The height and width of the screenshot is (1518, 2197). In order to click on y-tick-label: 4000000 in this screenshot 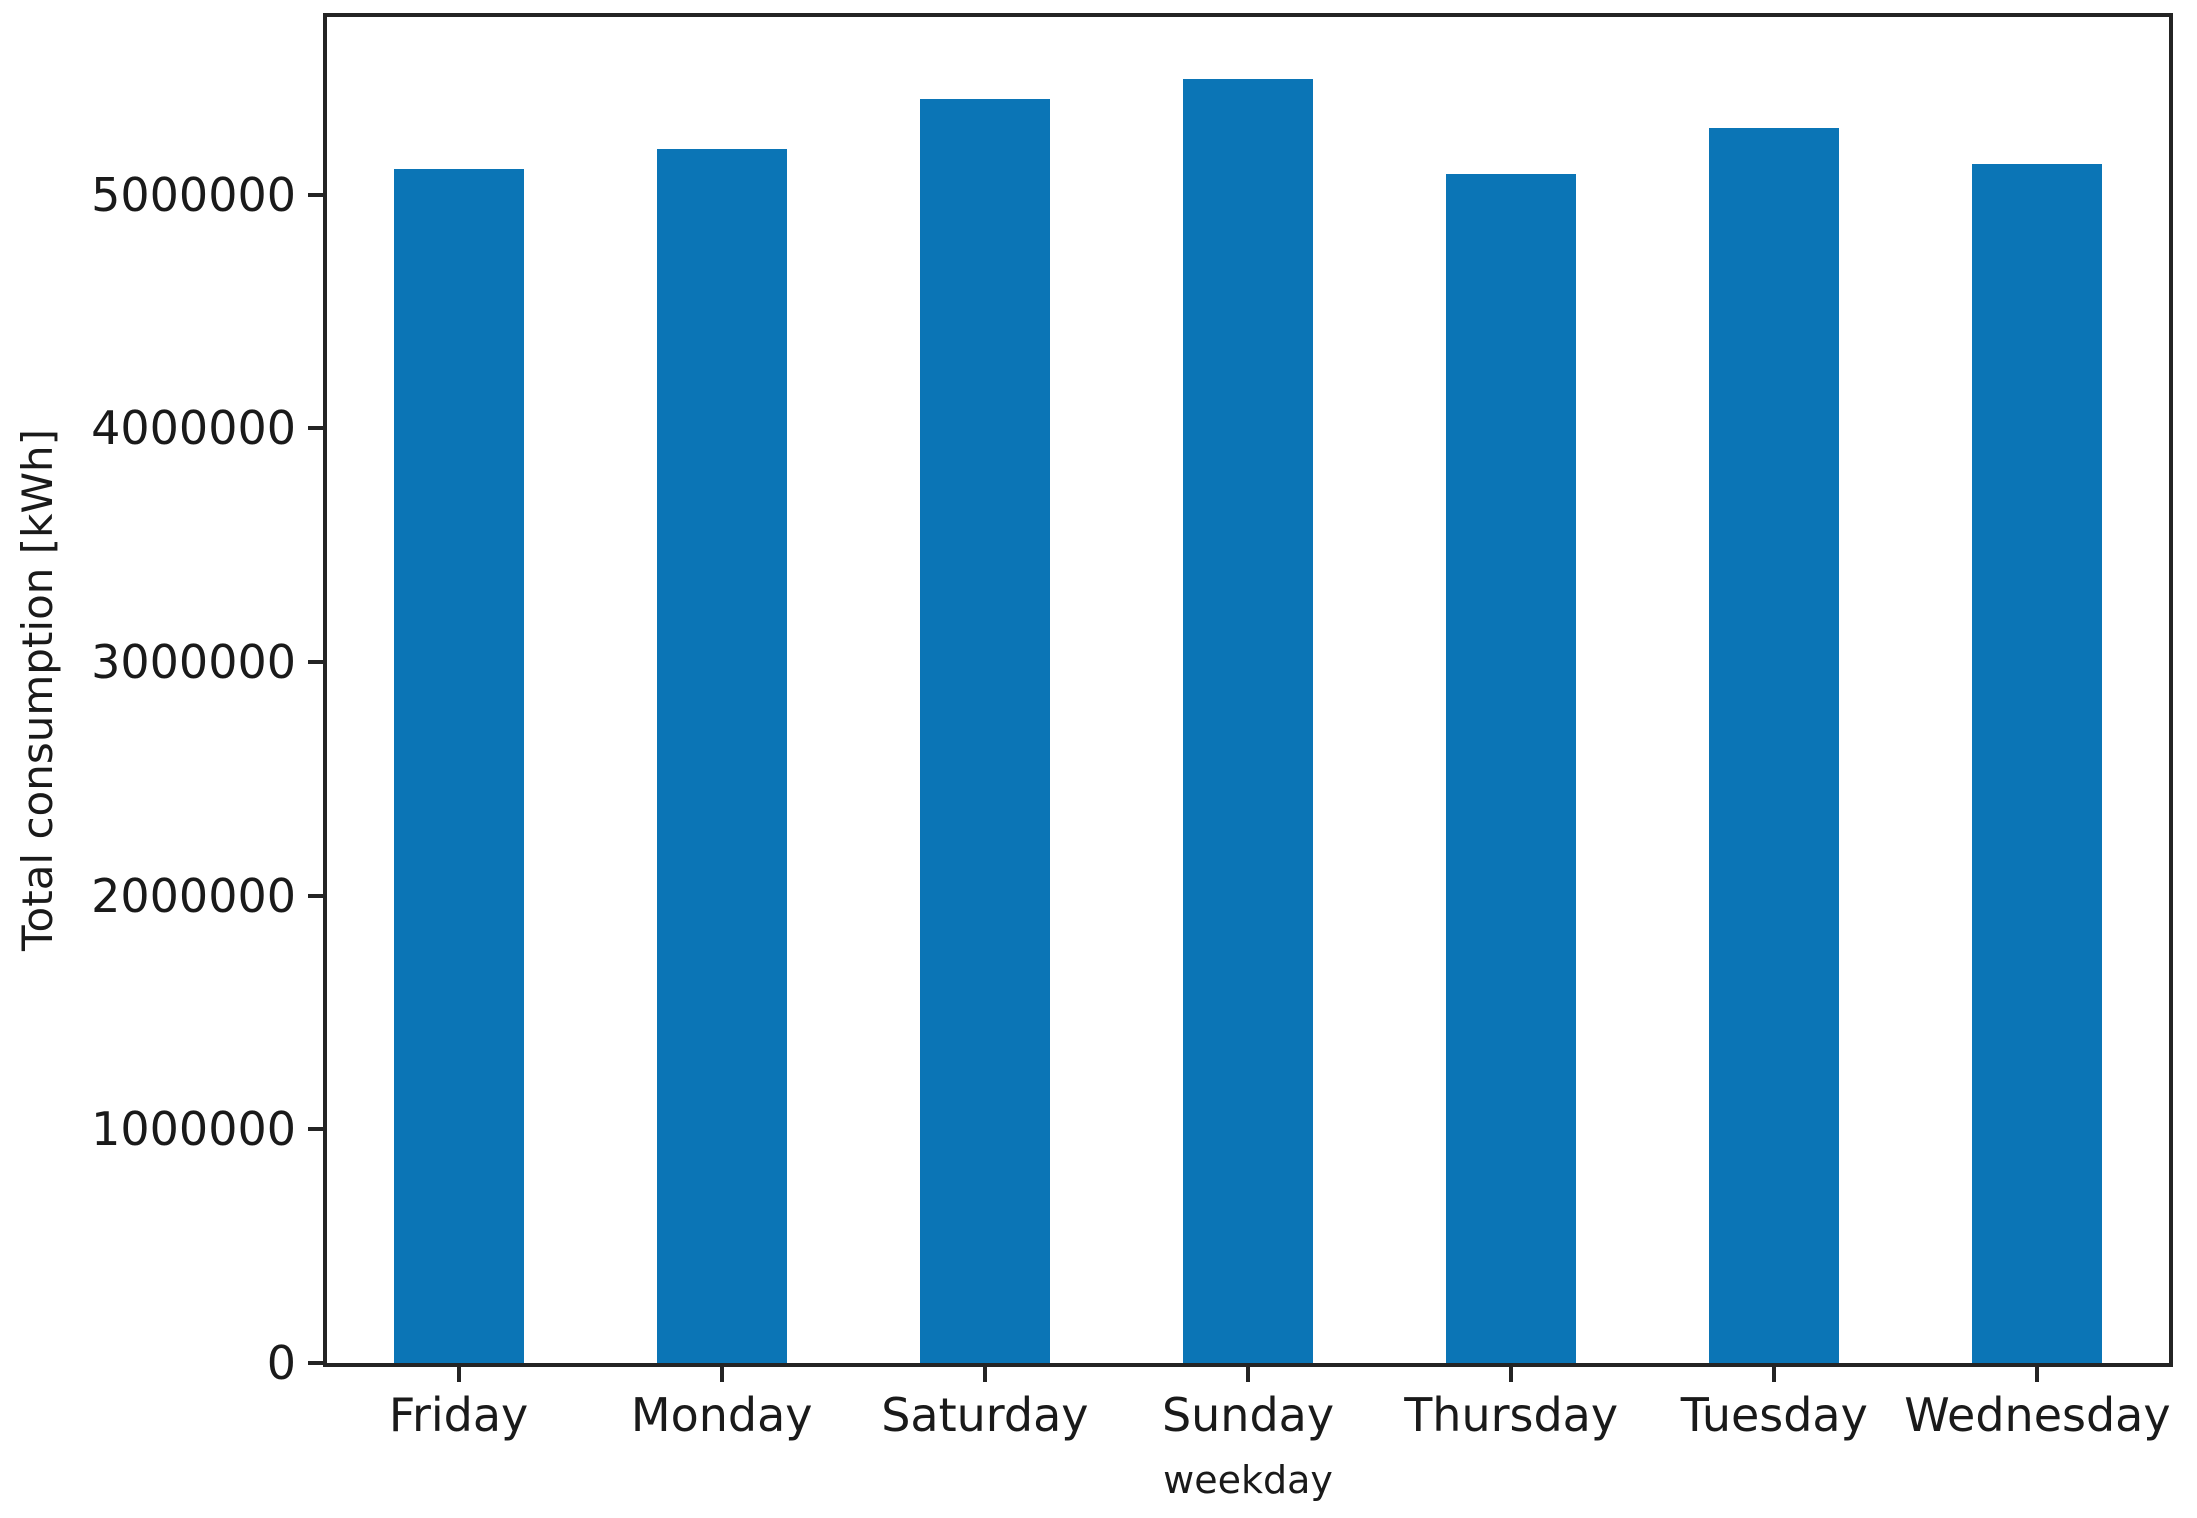, I will do `click(193, 428)`.